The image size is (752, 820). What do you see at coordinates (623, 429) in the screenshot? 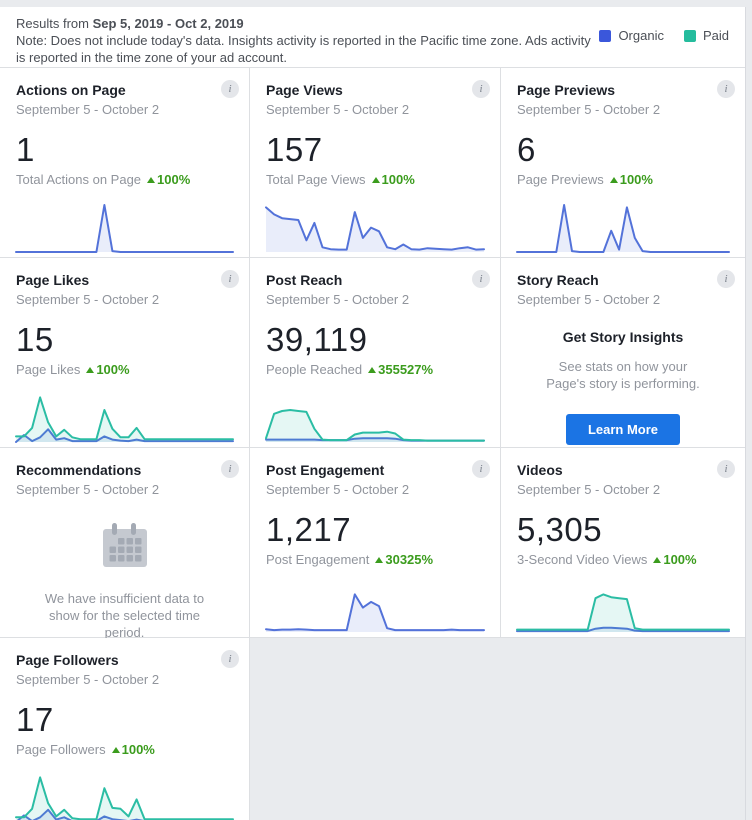
I see `learn-more-button: Learn More` at bounding box center [623, 429].